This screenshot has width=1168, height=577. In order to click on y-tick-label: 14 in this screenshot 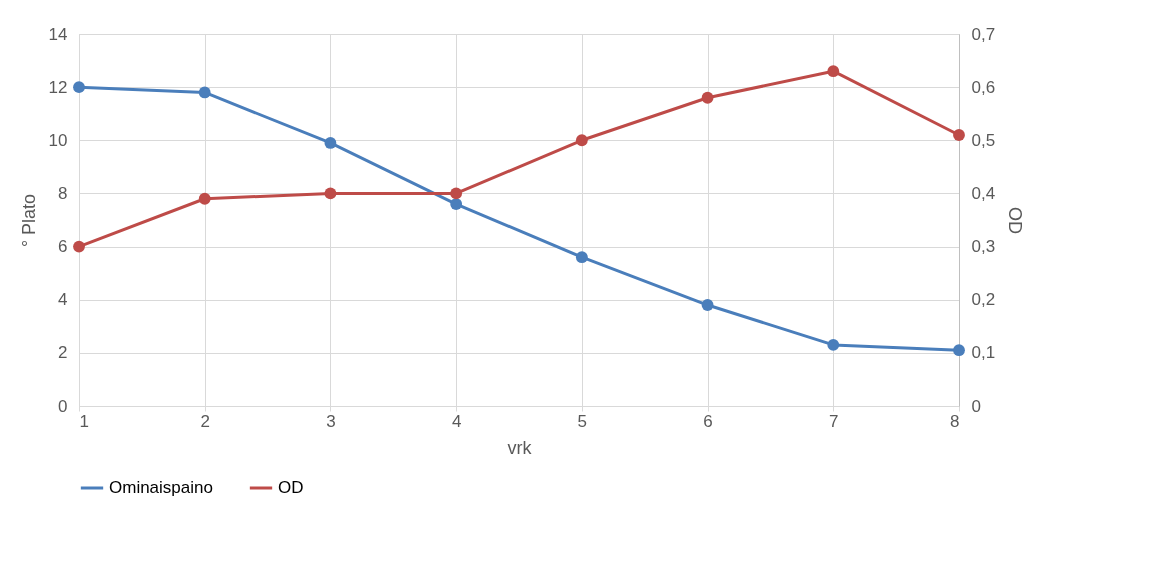, I will do `click(58, 34)`.